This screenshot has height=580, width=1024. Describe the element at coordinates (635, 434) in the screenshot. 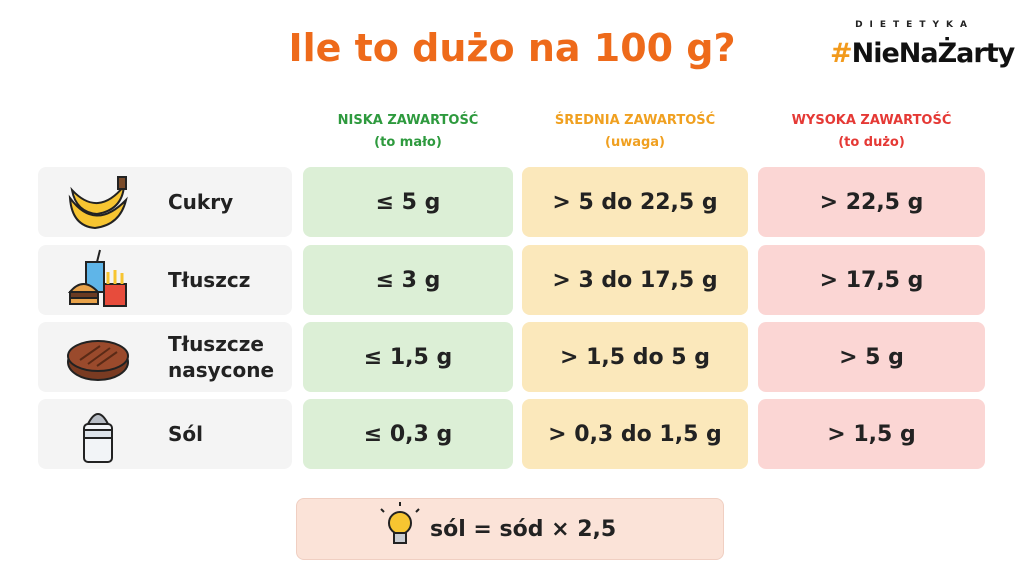

I see `table-cell: > 0,3 do 1,5 g` at that location.